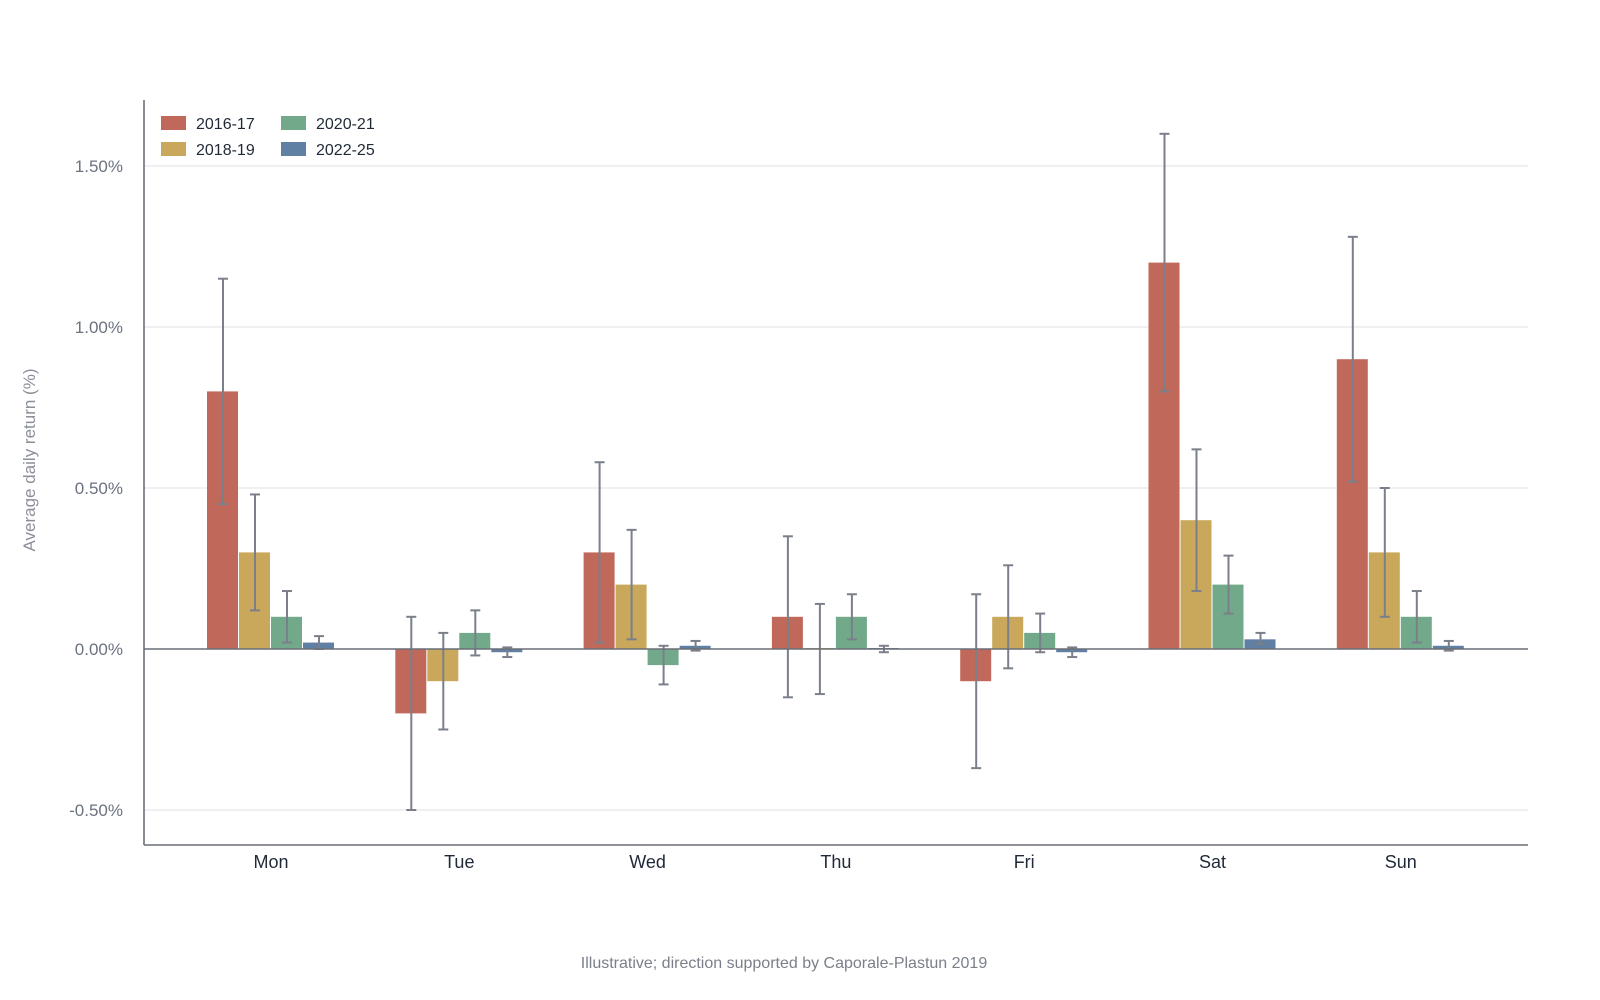 This screenshot has width=1600, height=1000. Describe the element at coordinates (268, 137) in the screenshot. I see `legend: 2016-17 2018-19 2020-21 2022-25` at that location.